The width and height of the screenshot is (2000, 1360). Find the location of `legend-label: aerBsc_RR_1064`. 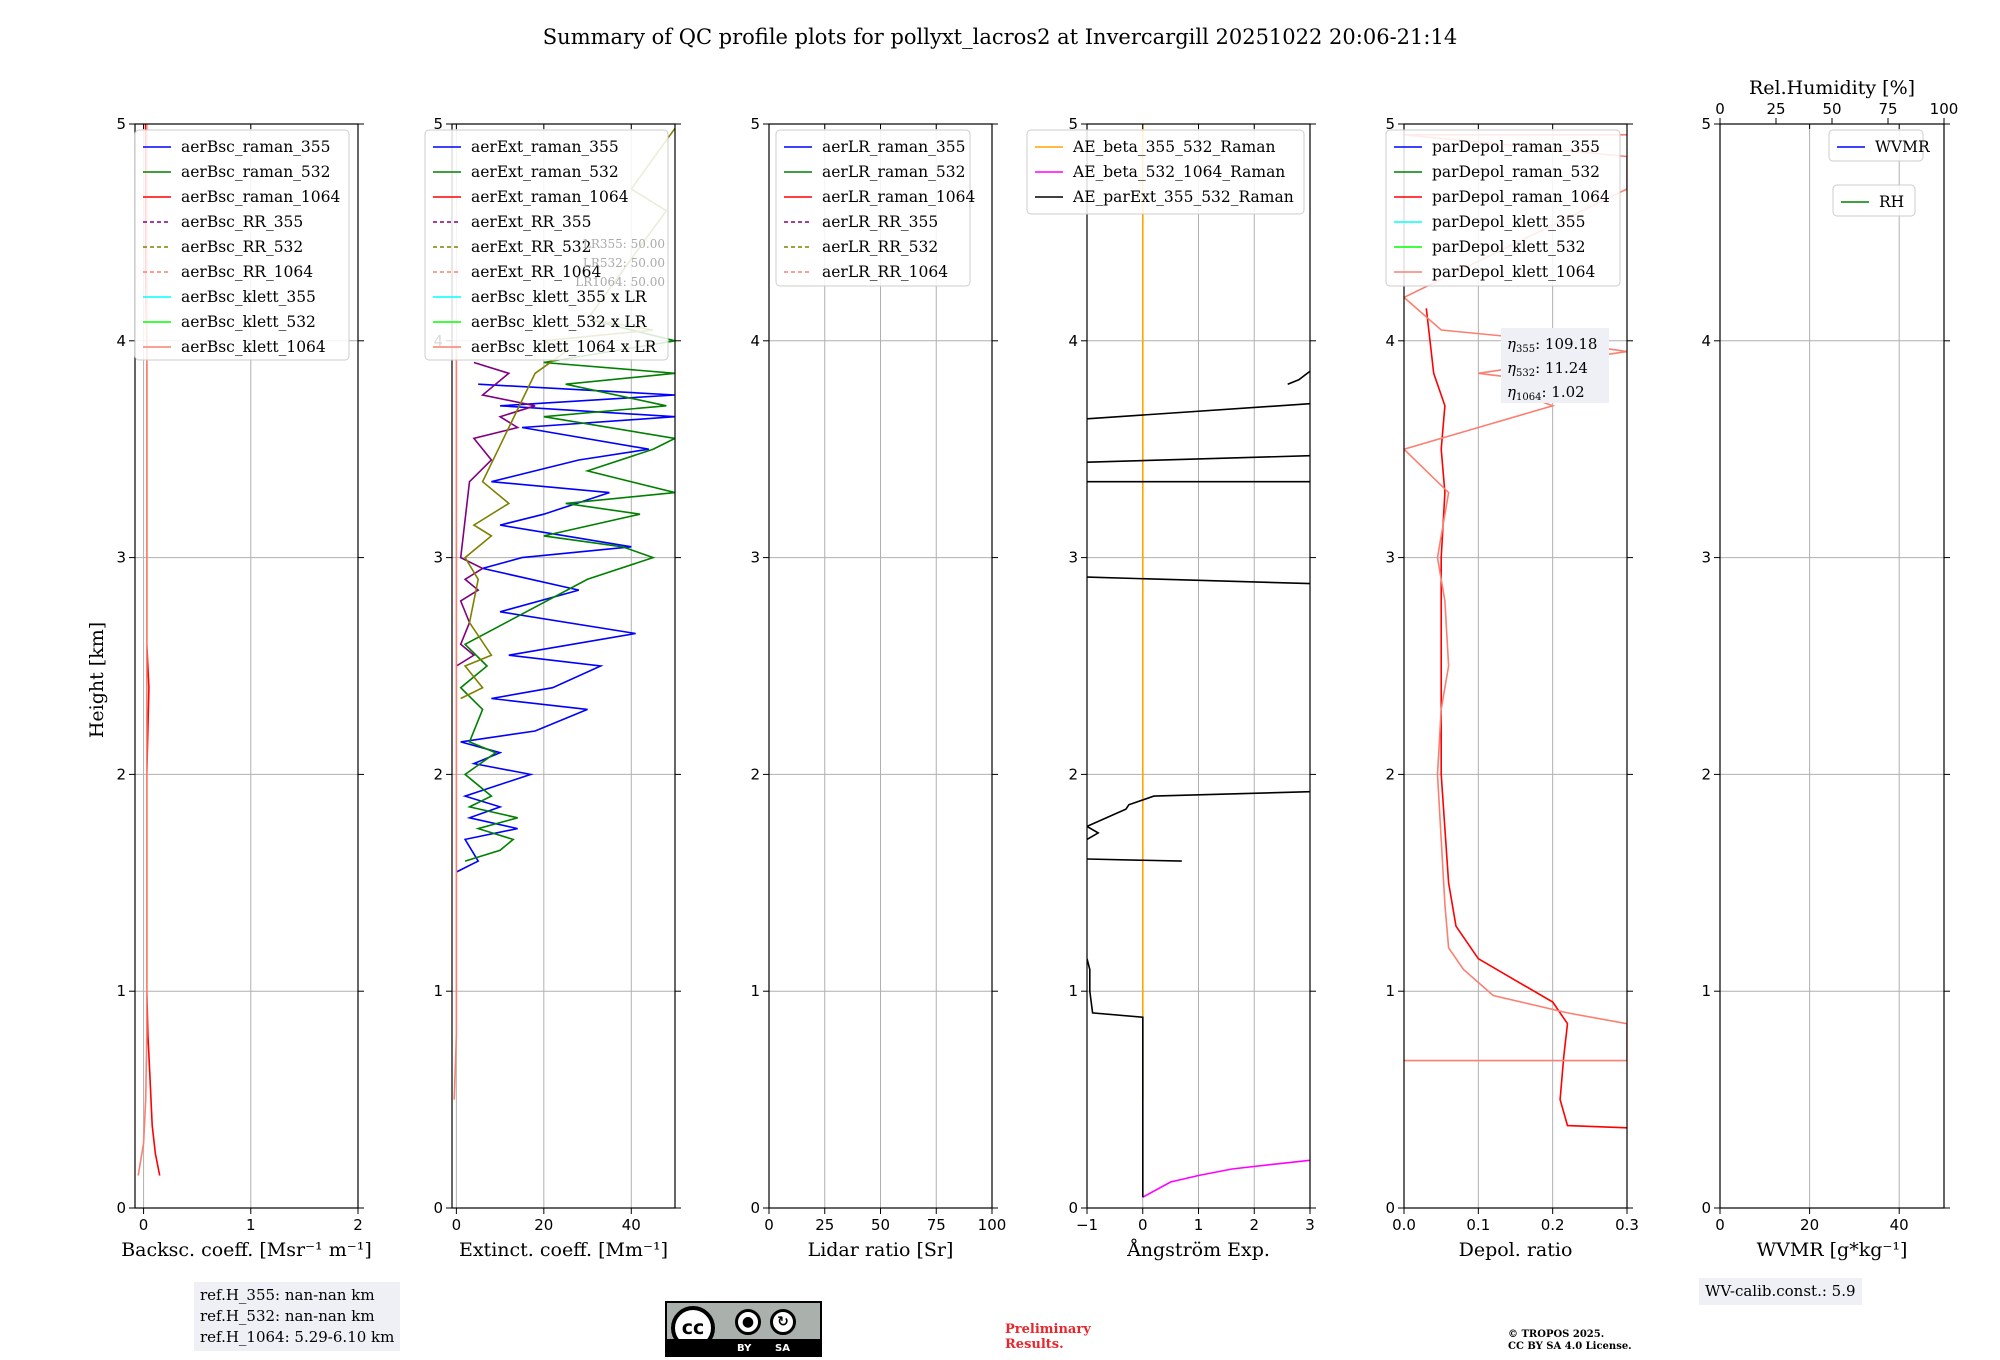

legend-label: aerBsc_RR_1064 is located at coordinates (247, 272).